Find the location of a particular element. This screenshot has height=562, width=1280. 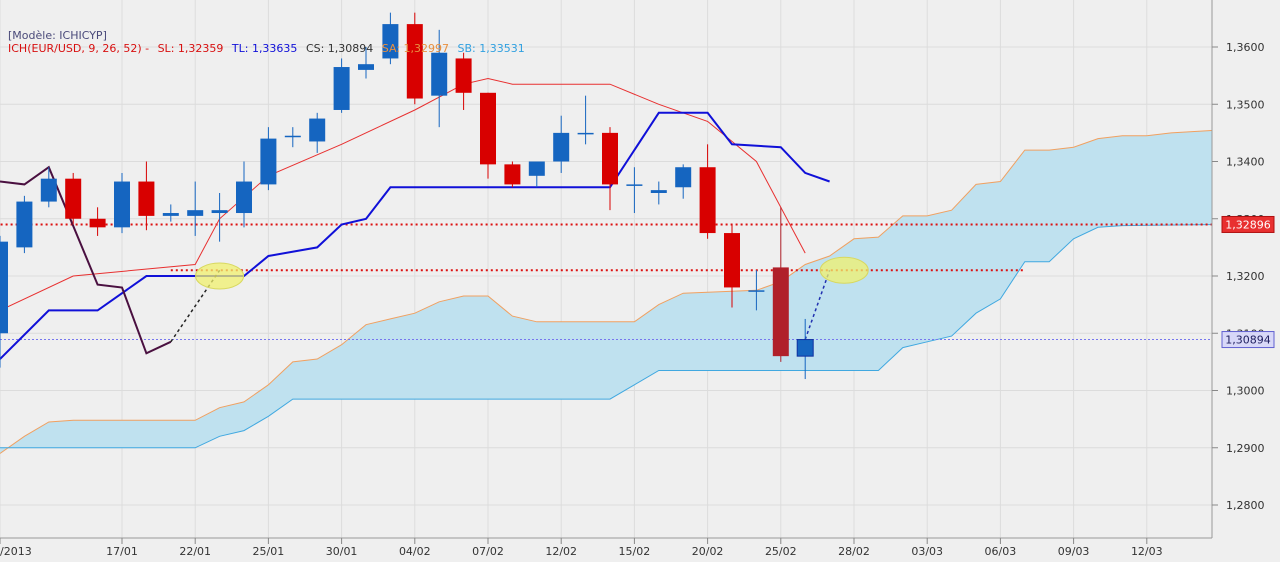

y-axis-panel is located at coordinates (1246, 281).